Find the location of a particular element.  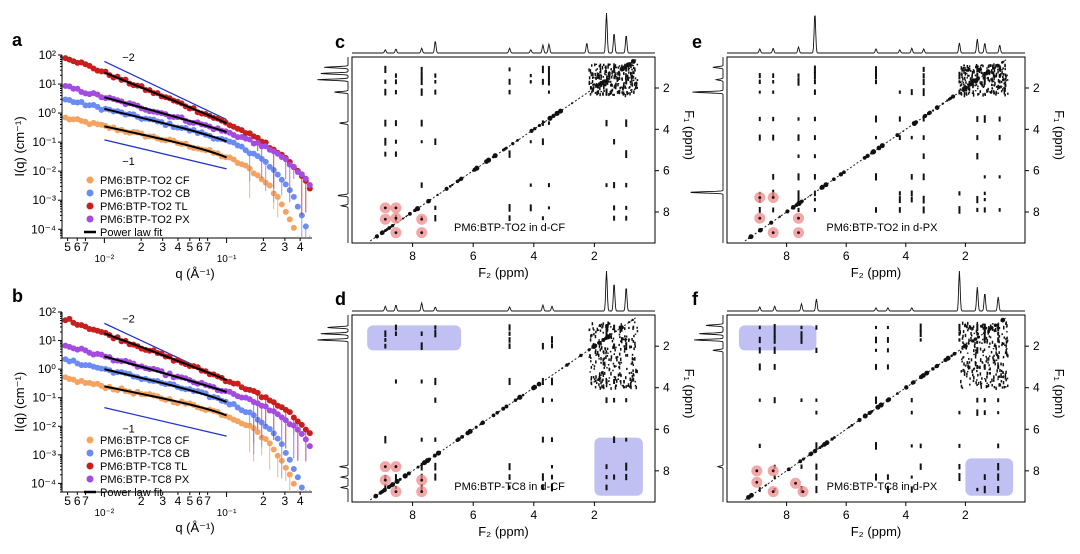

y-axis-label: F₁ (ppm) is located at coordinates (1059, 135).